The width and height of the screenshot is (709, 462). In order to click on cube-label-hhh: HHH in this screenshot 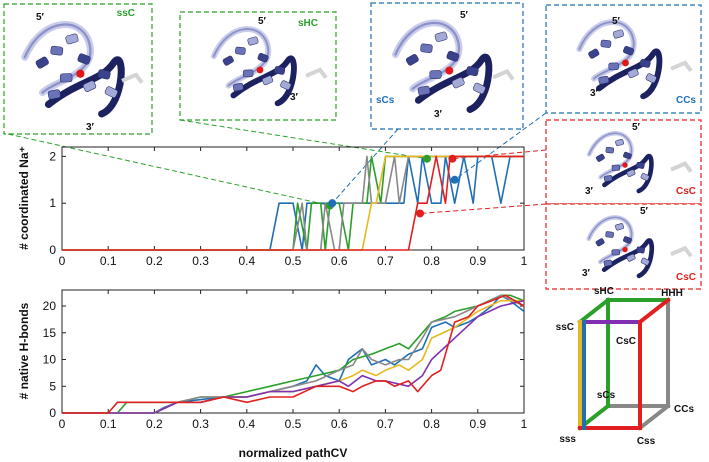, I will do `click(672, 293)`.